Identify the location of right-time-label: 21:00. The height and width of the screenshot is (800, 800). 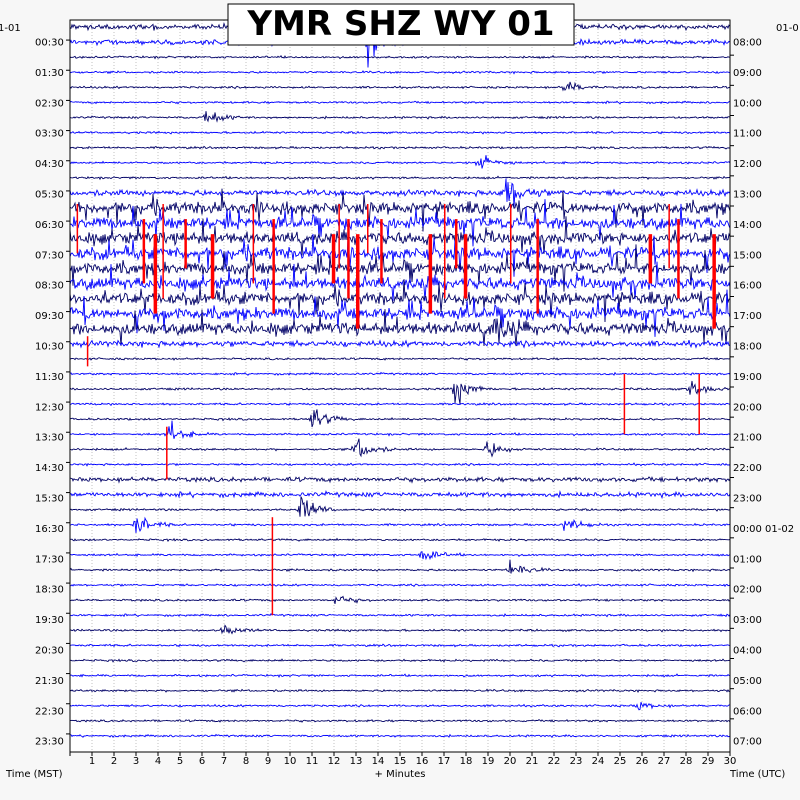
(747, 438).